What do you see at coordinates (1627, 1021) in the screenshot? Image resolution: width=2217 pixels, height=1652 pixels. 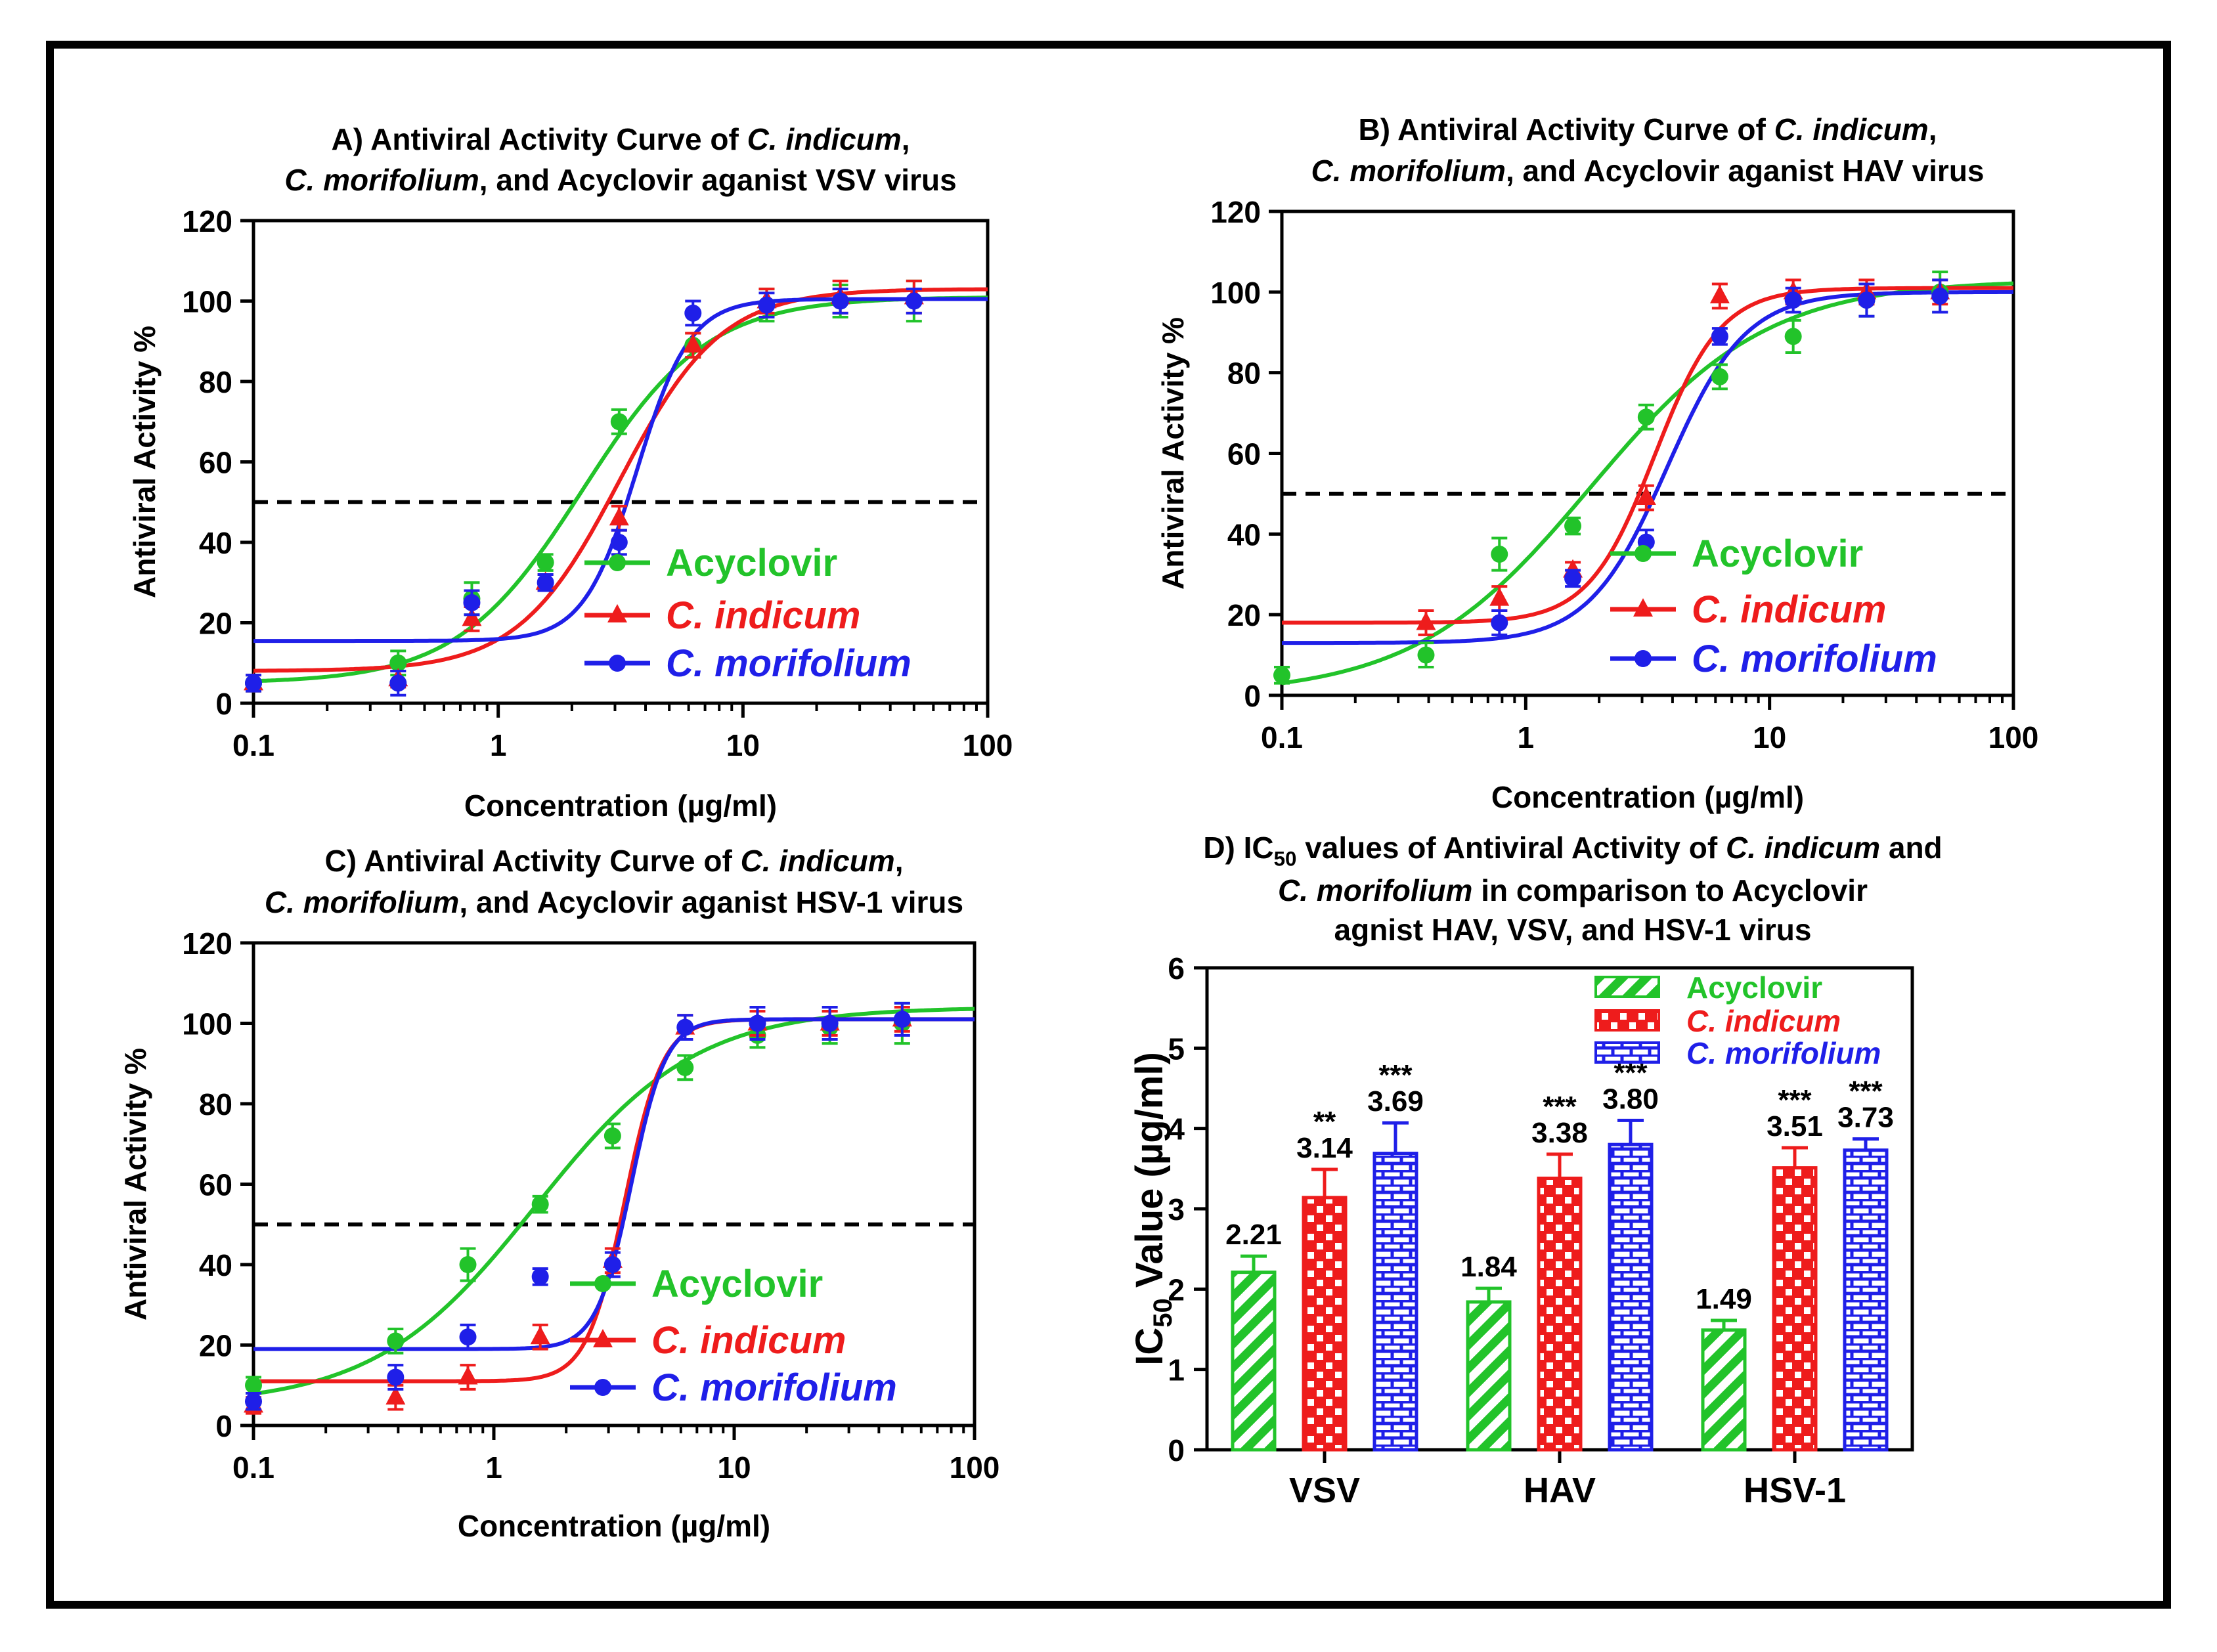 I see `legend-swatch-indicum` at bounding box center [1627, 1021].